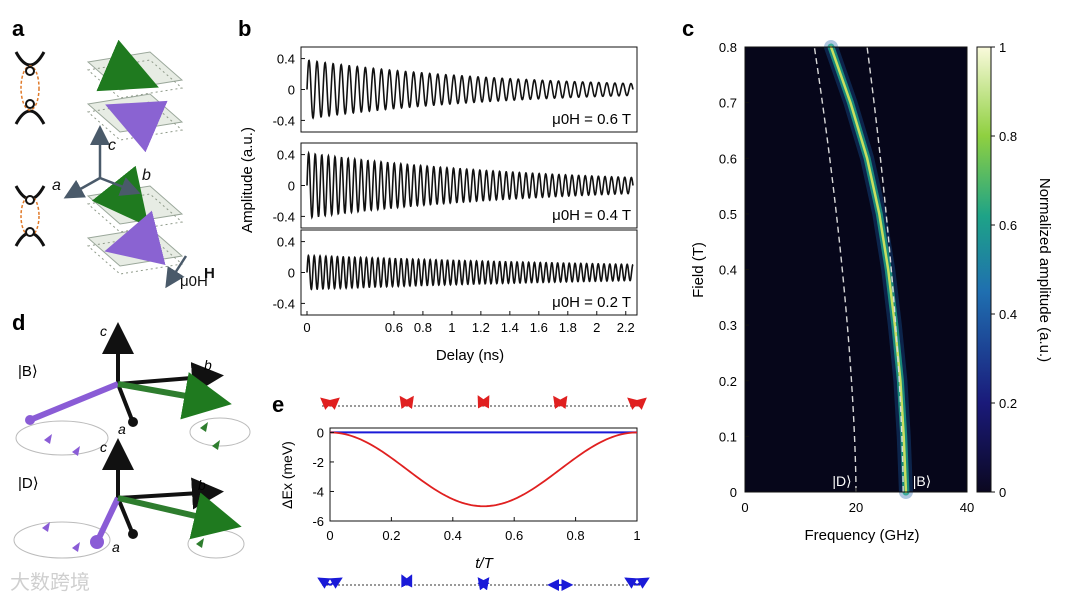 The width and height of the screenshot is (1080, 600). What do you see at coordinates (481, 327) in the screenshot?
I see `xtick-label: 1.2` at bounding box center [481, 327].